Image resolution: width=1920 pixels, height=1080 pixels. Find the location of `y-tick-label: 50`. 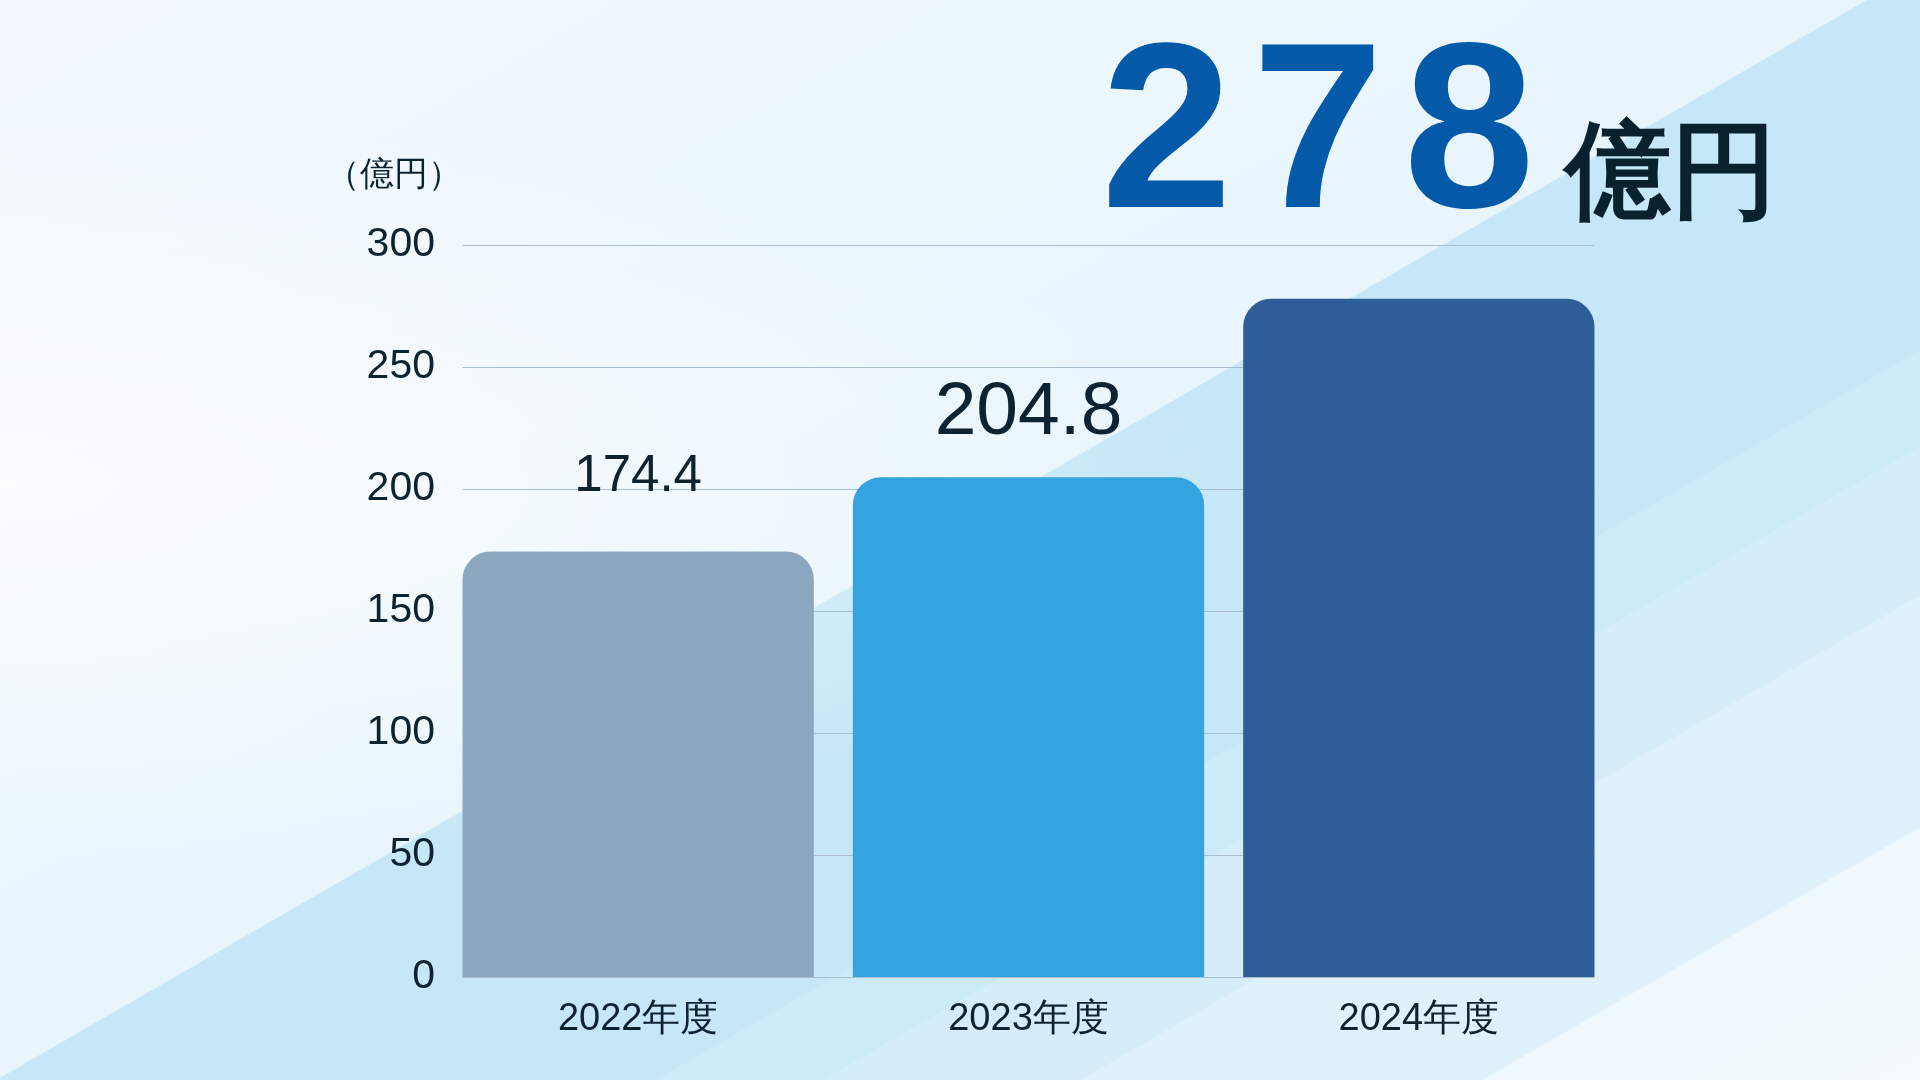

y-tick-label: 50 is located at coordinates (412, 852).